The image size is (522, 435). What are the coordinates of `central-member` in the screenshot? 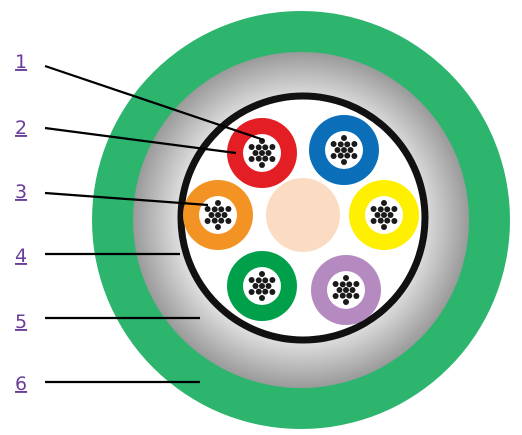 It's located at (303, 215).